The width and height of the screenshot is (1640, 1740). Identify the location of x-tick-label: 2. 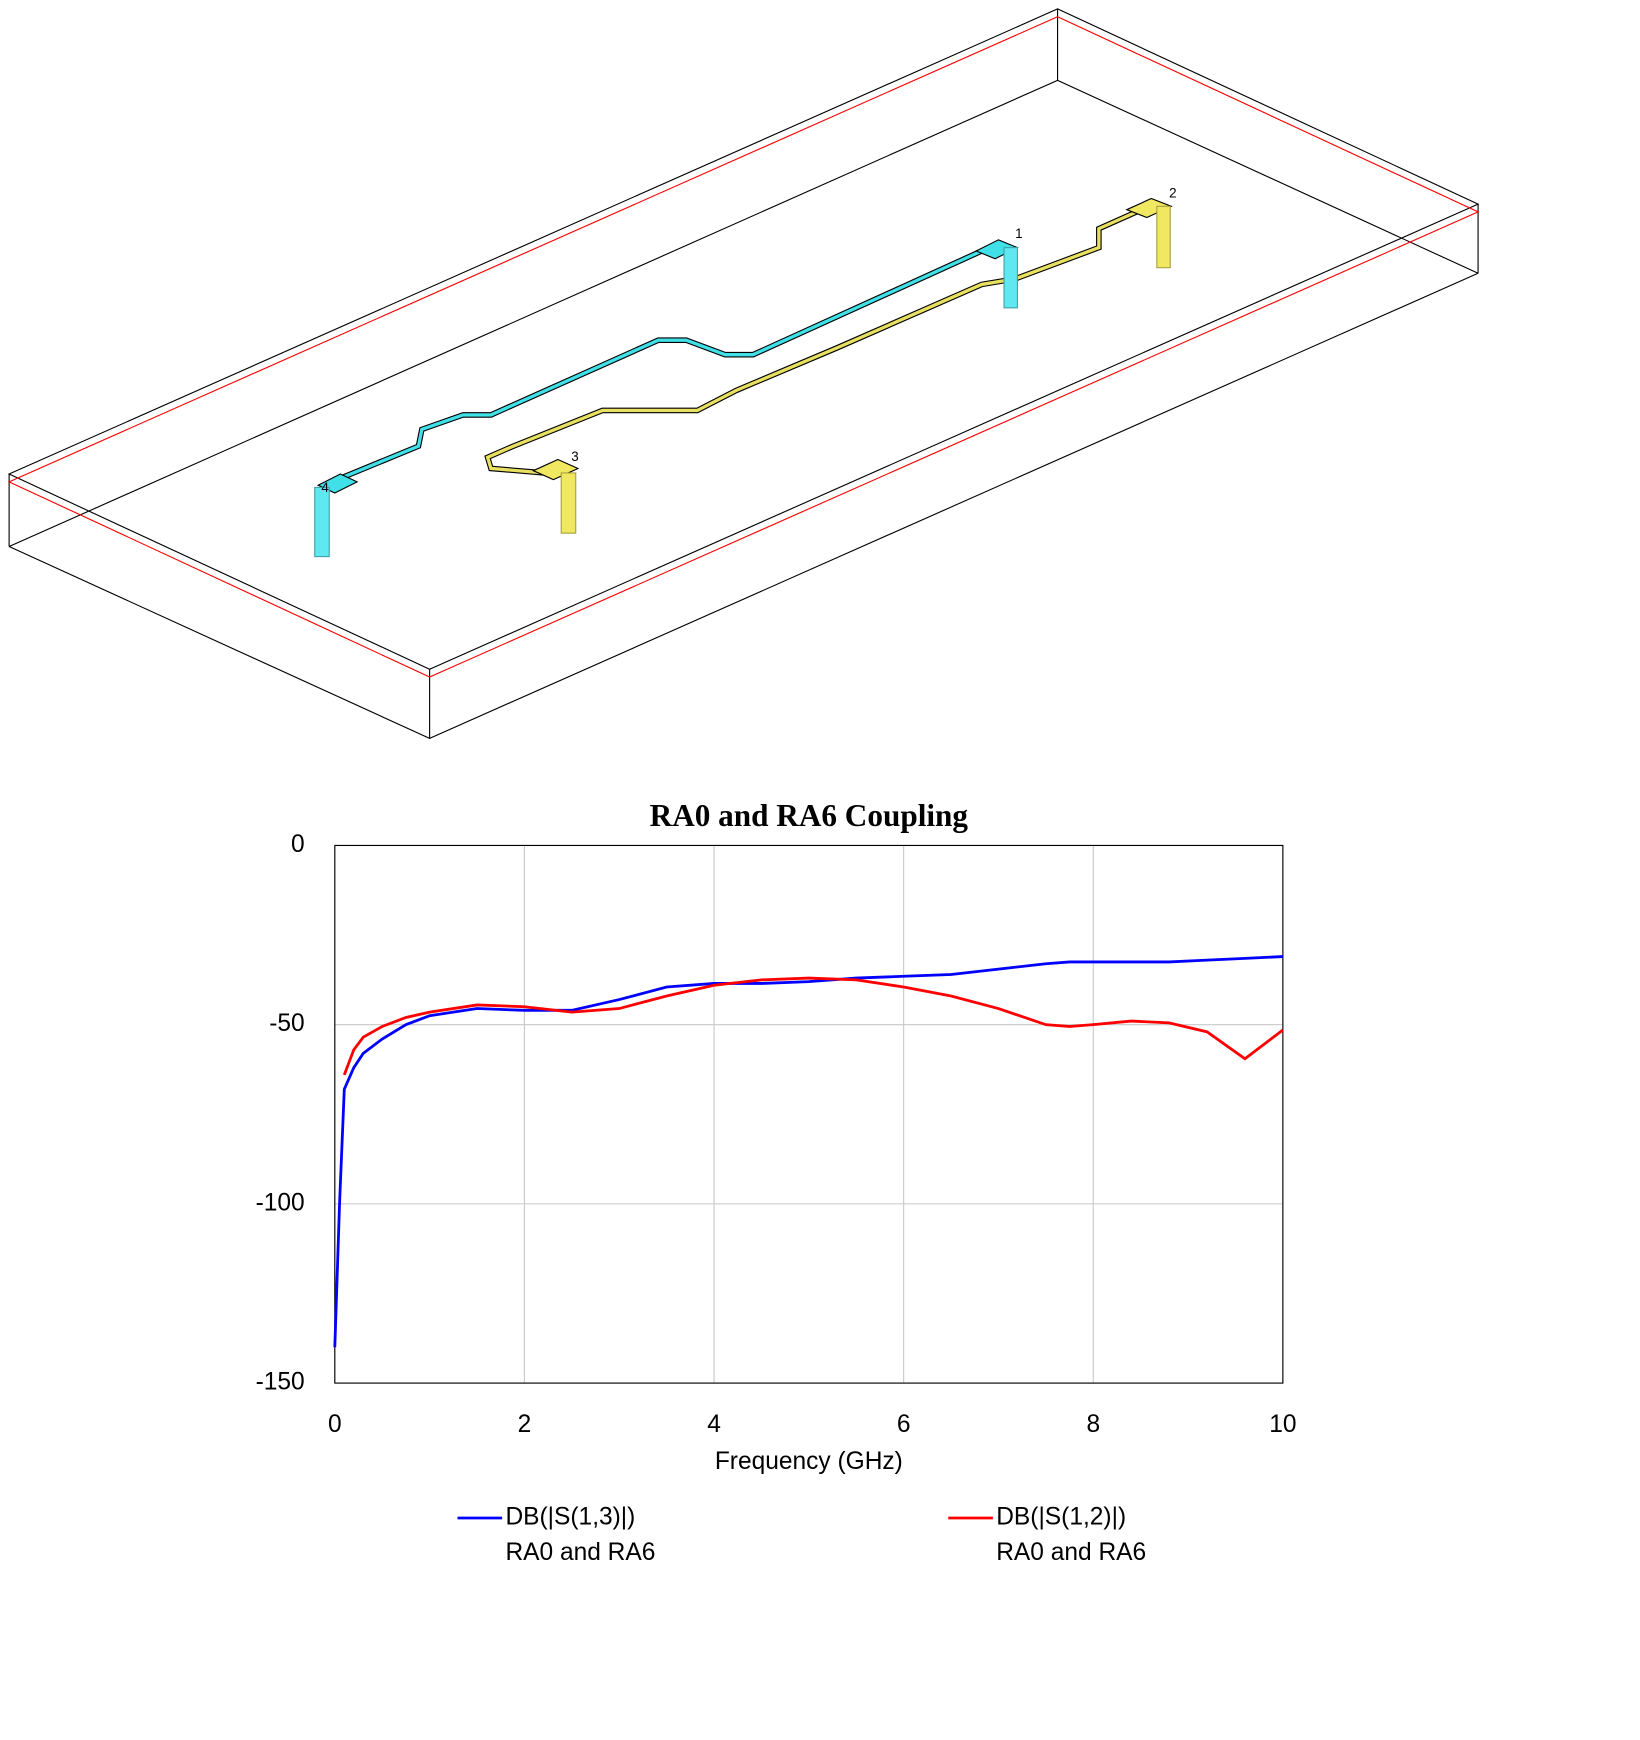
(525, 1424).